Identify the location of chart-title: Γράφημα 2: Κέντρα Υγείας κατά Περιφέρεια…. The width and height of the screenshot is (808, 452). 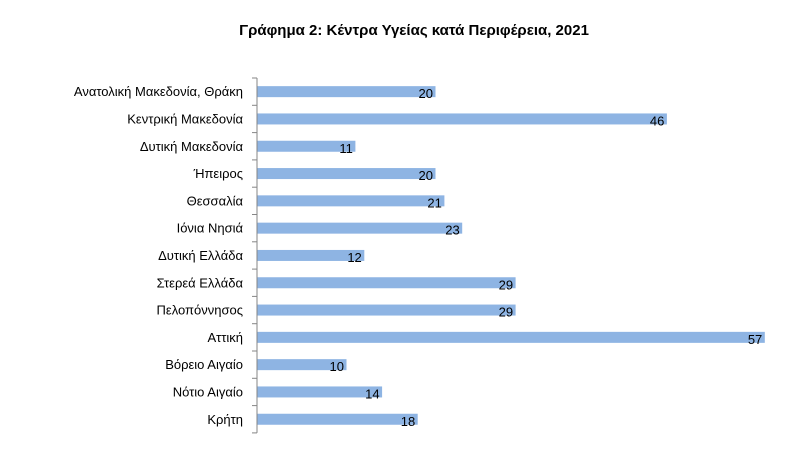
(414, 30).